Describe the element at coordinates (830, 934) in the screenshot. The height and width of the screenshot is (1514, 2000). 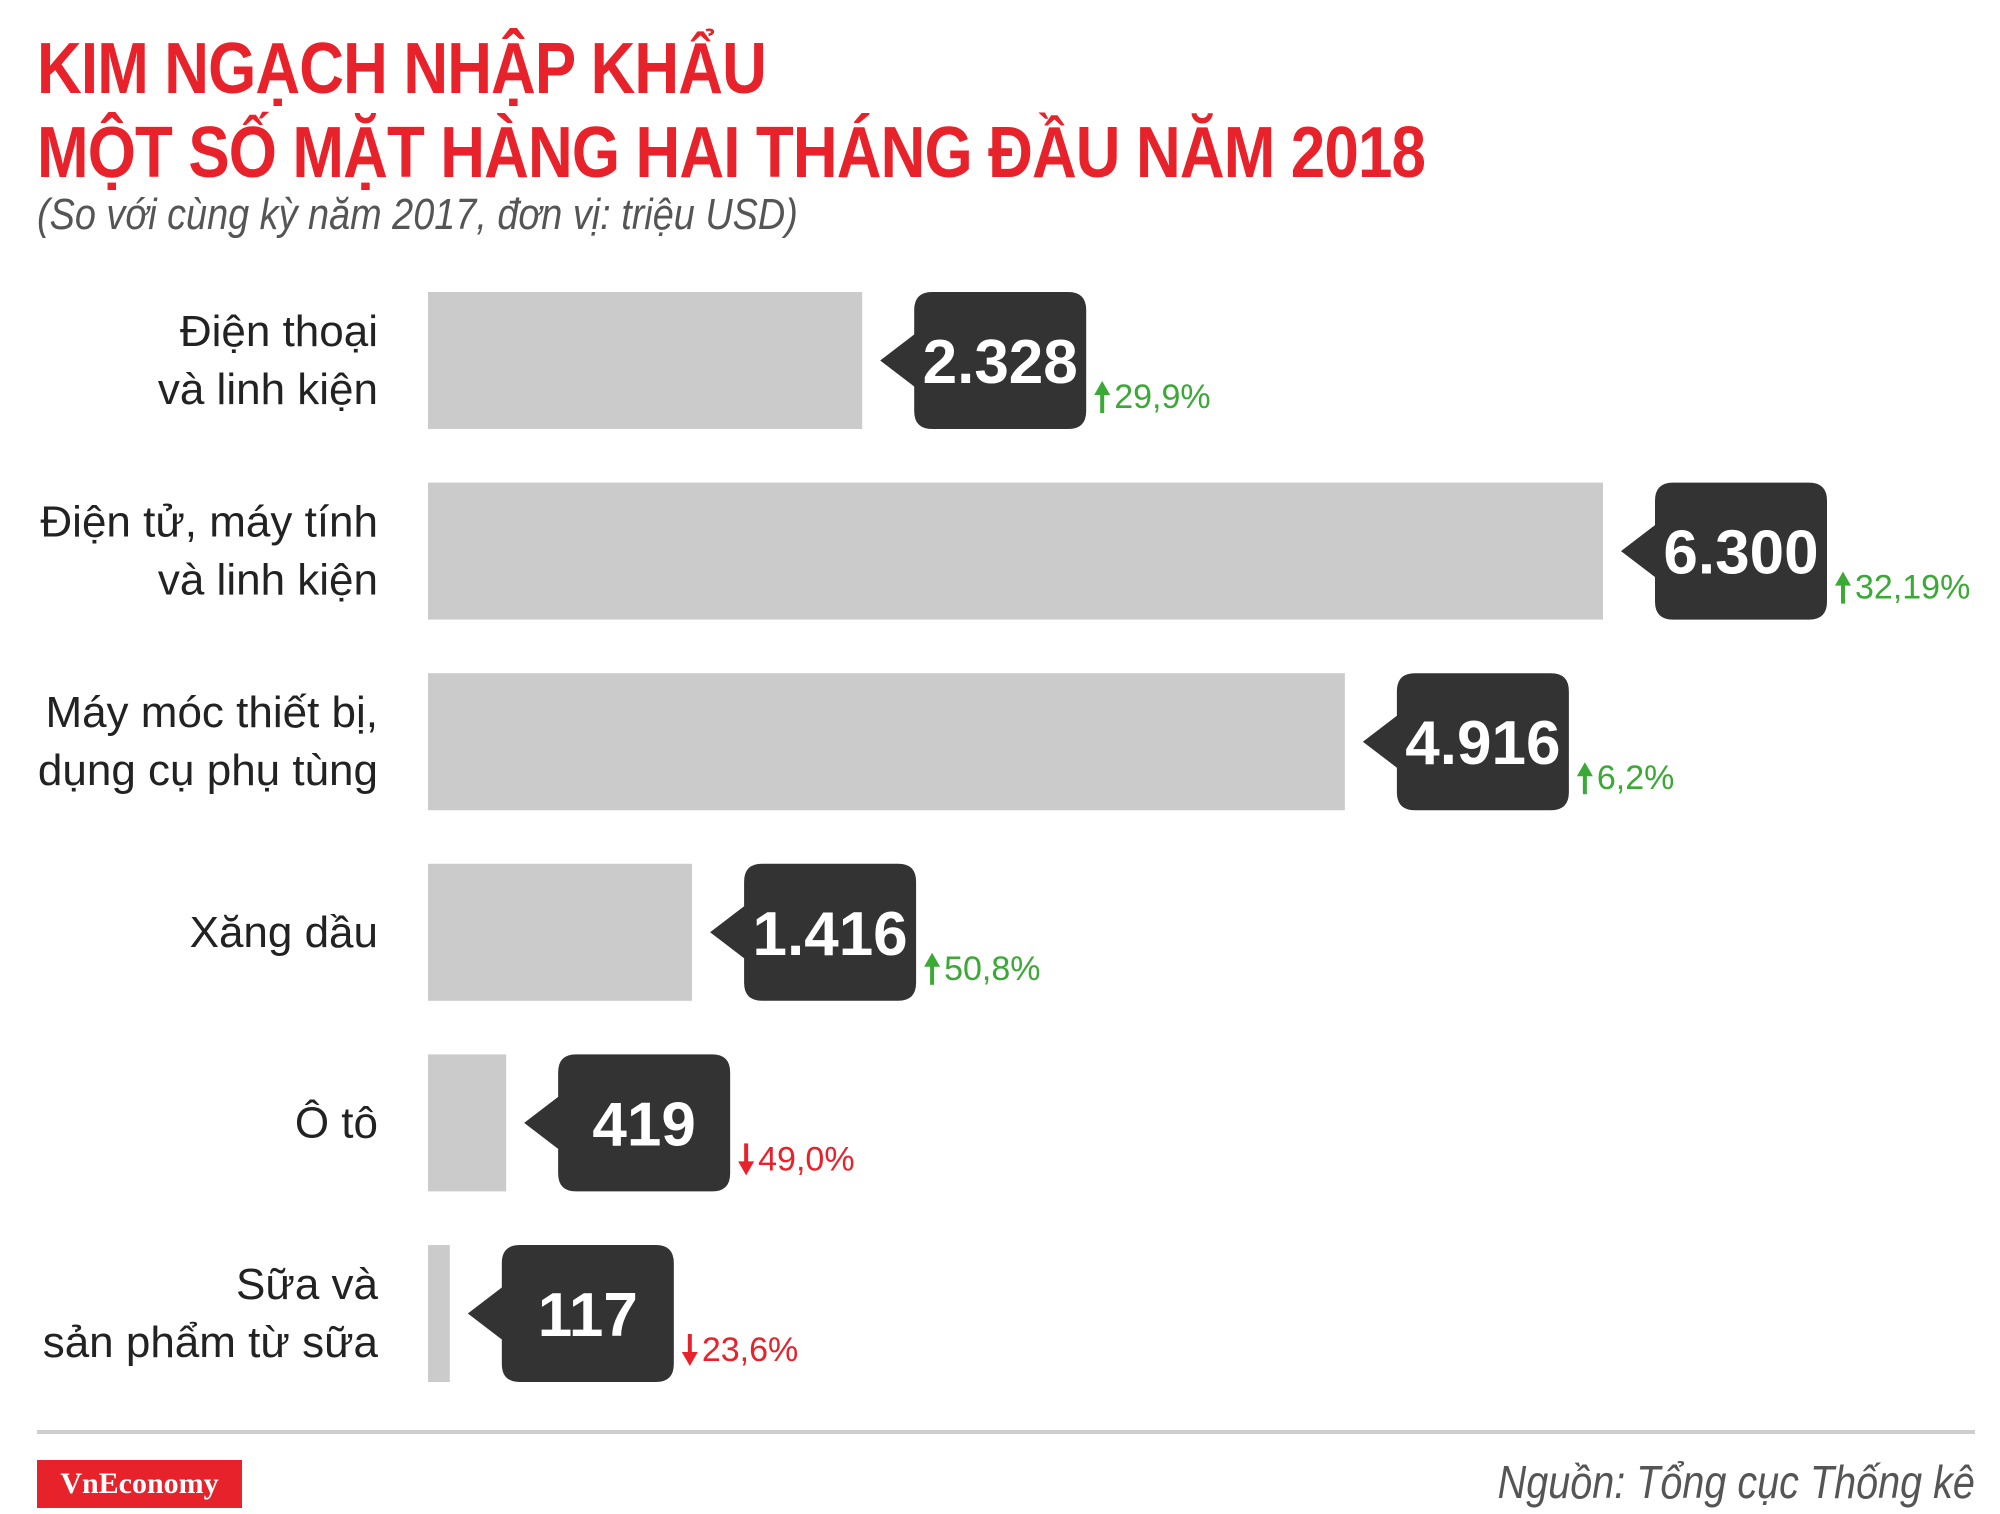
I see `value-label: 1.416` at that location.